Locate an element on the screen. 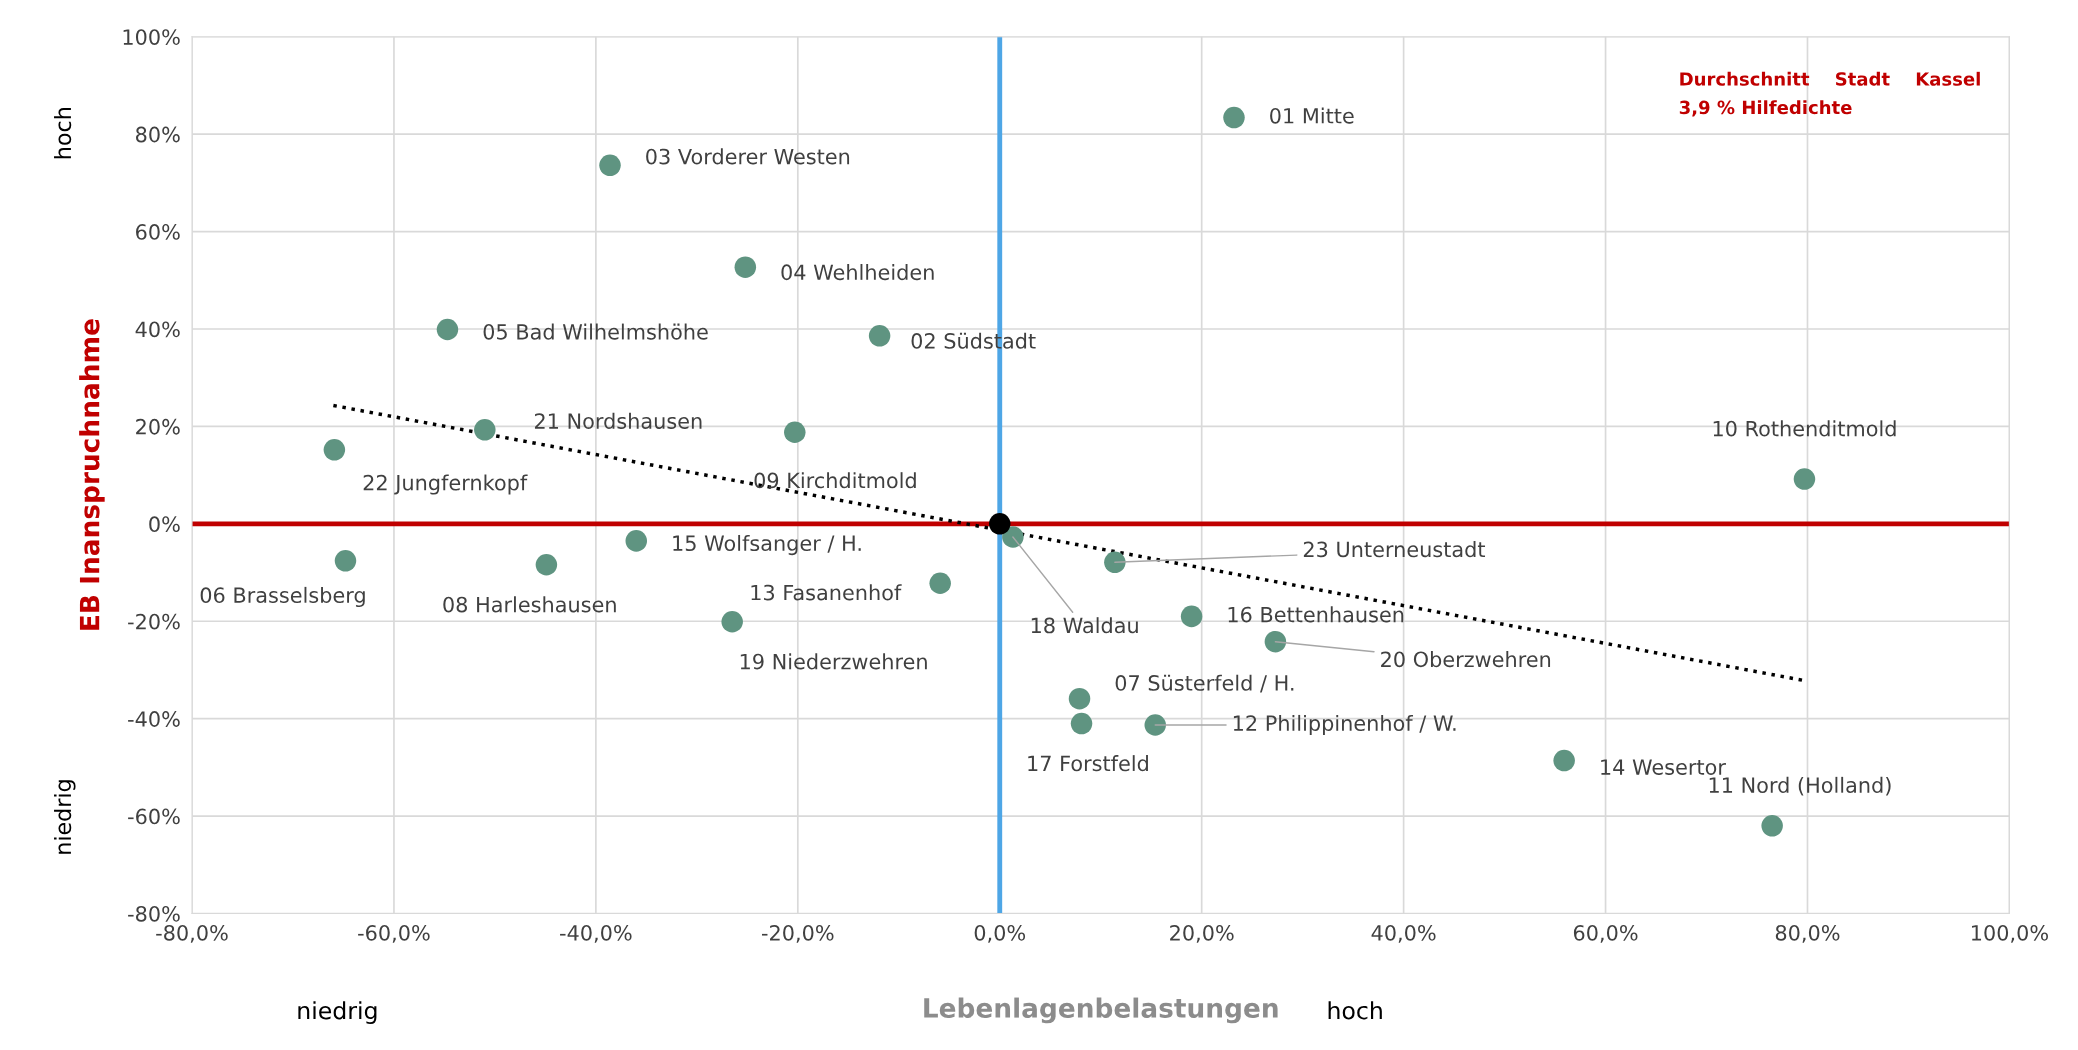 Image resolution: width=2078 pixels, height=1050 pixels. y-axis-title: EB Inanspruchnahme is located at coordinates (92, 474).